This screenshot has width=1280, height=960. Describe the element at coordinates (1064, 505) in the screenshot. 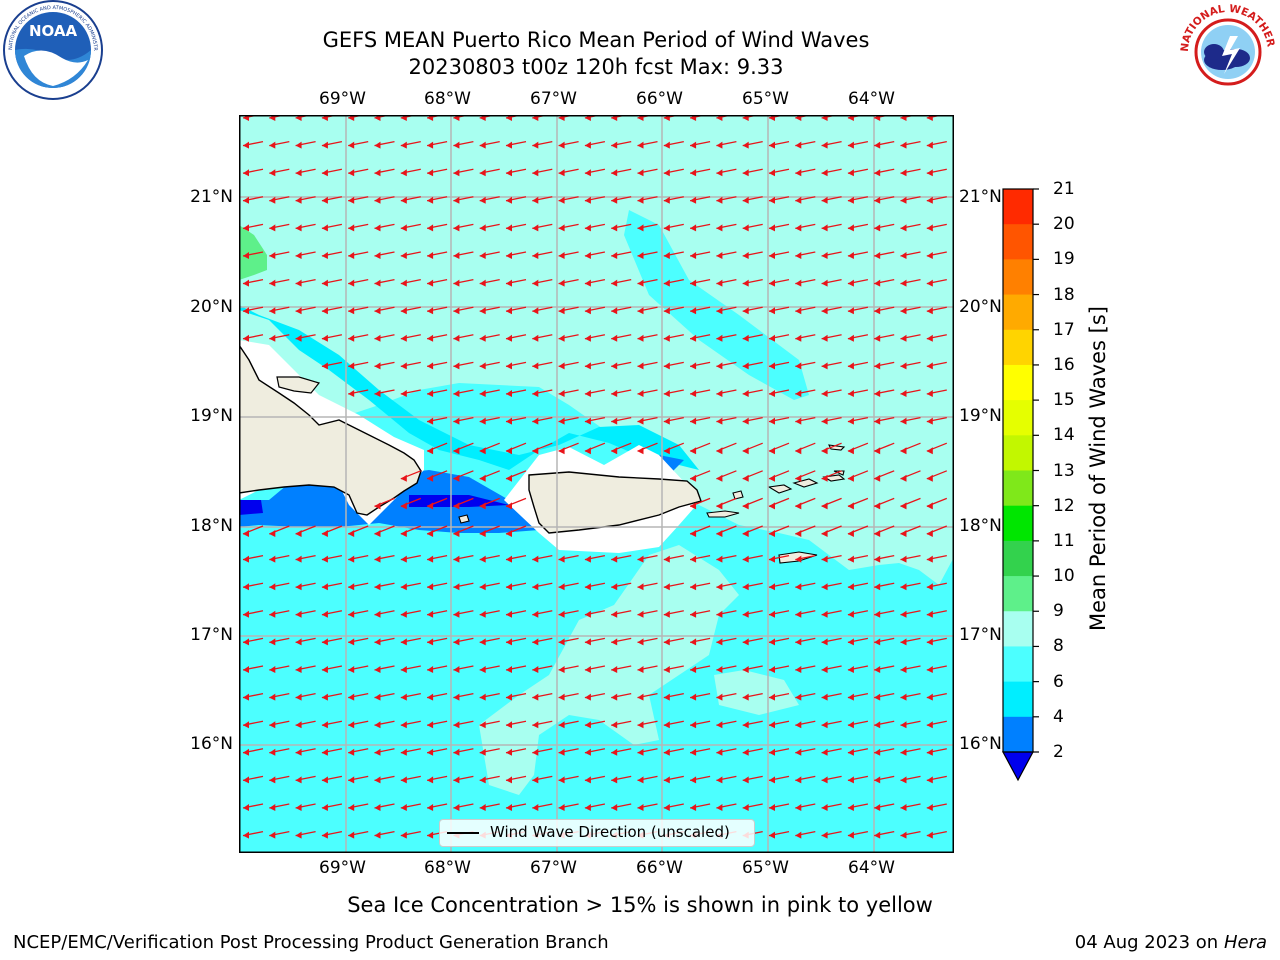

I see `colorbar-tick-label: 12` at that location.